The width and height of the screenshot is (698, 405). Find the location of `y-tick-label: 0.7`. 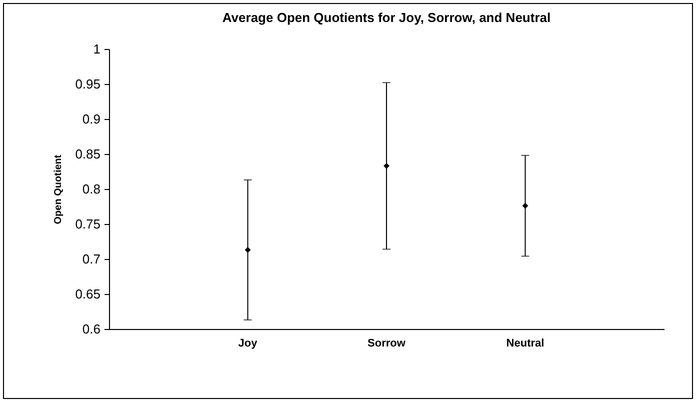

y-tick-label: 0.7 is located at coordinates (91, 259).